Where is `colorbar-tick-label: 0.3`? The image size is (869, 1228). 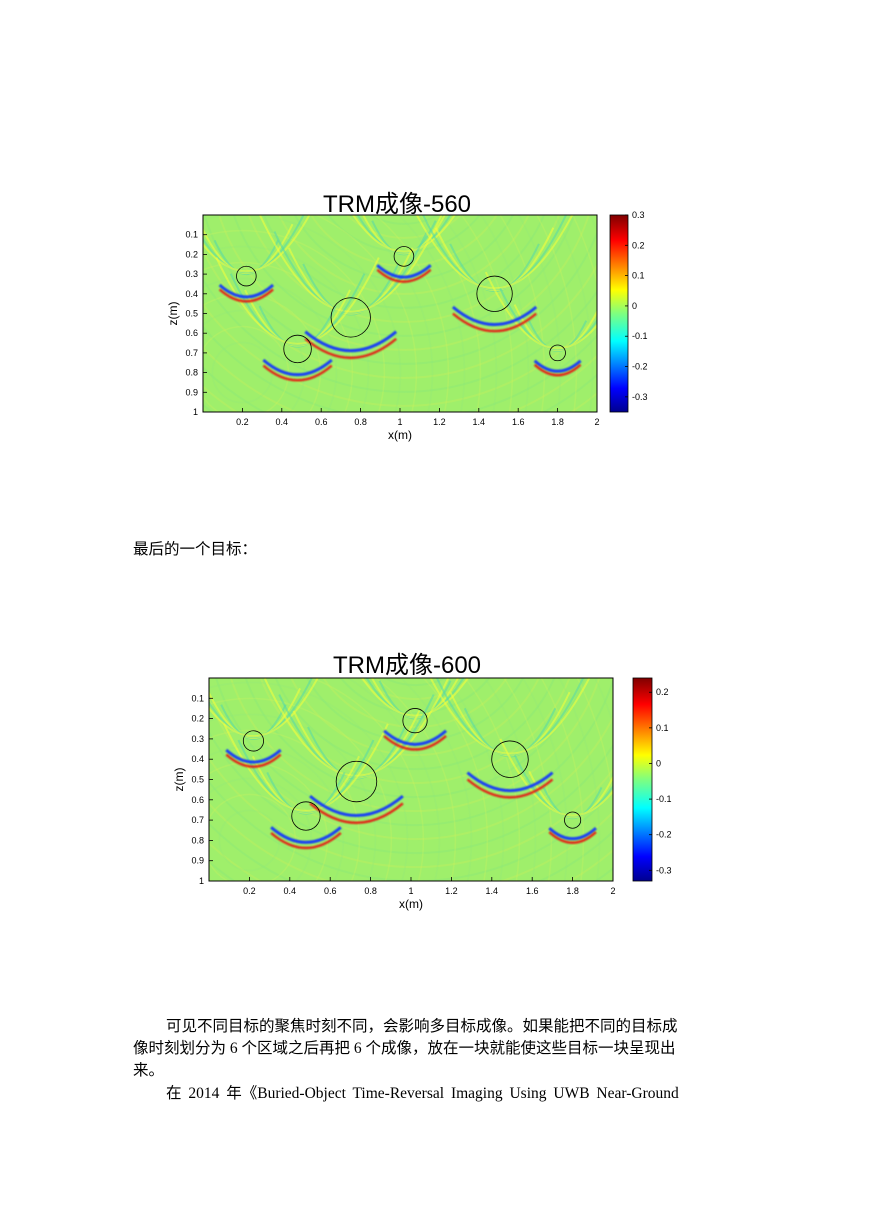 colorbar-tick-label: 0.3 is located at coordinates (638, 215).